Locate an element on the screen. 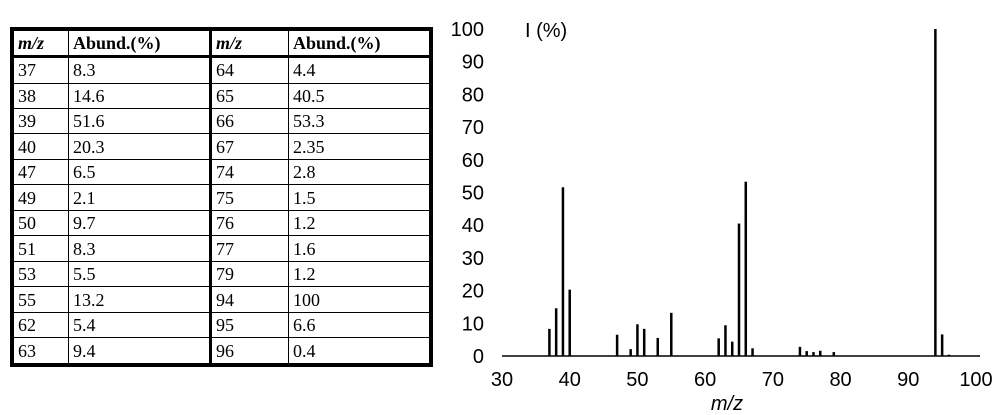 Image resolution: width=1004 pixels, height=415 pixels. table-row: 53 5.5 79 1.2 is located at coordinates (221, 274).